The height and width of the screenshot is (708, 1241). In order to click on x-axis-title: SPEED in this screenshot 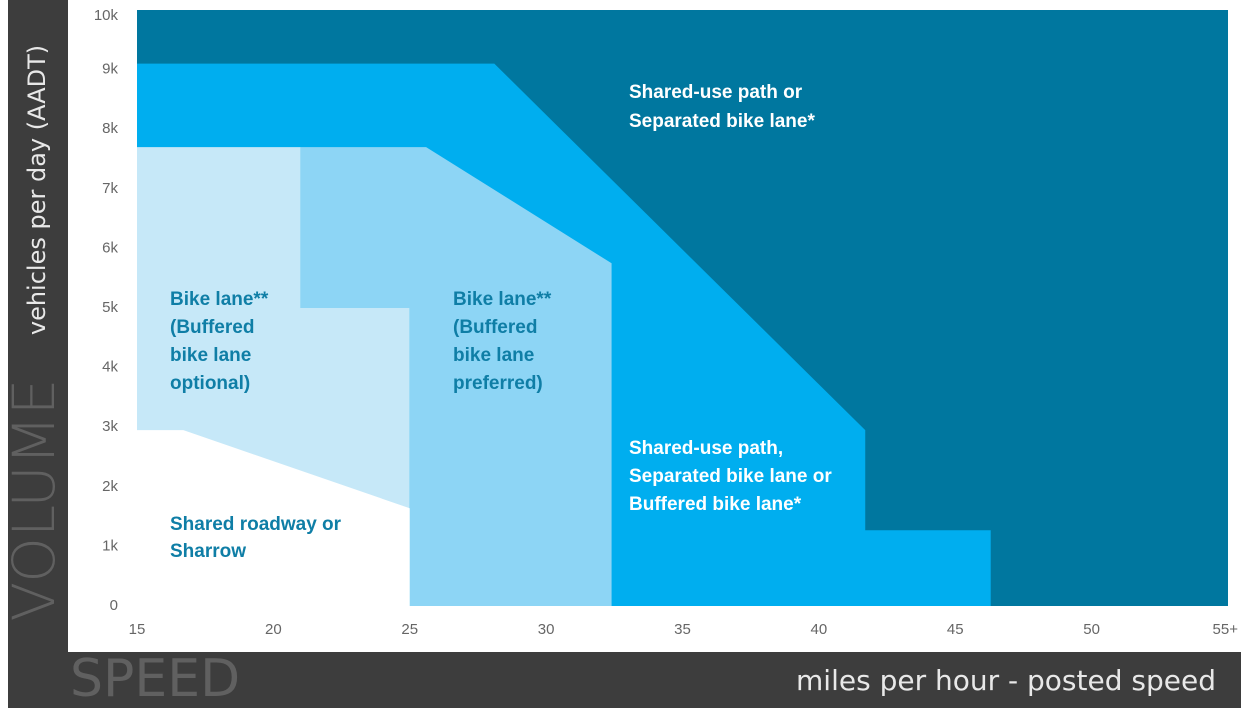, I will do `click(155, 678)`.